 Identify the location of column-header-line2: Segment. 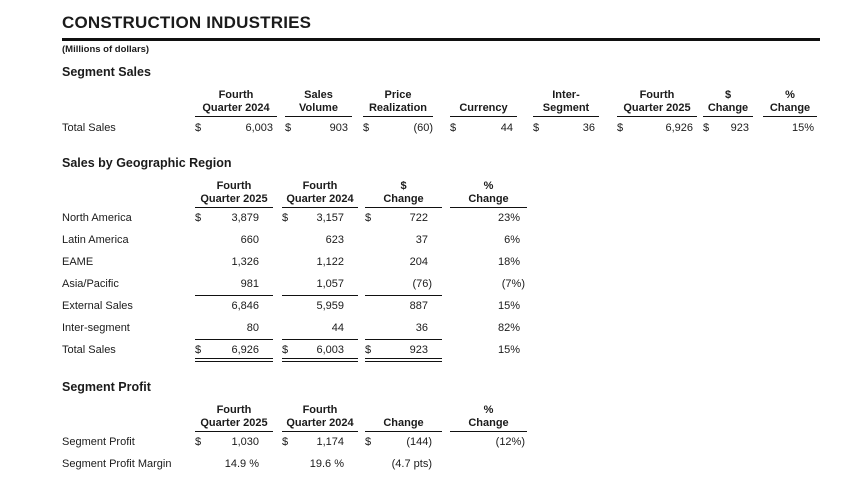
(566, 108).